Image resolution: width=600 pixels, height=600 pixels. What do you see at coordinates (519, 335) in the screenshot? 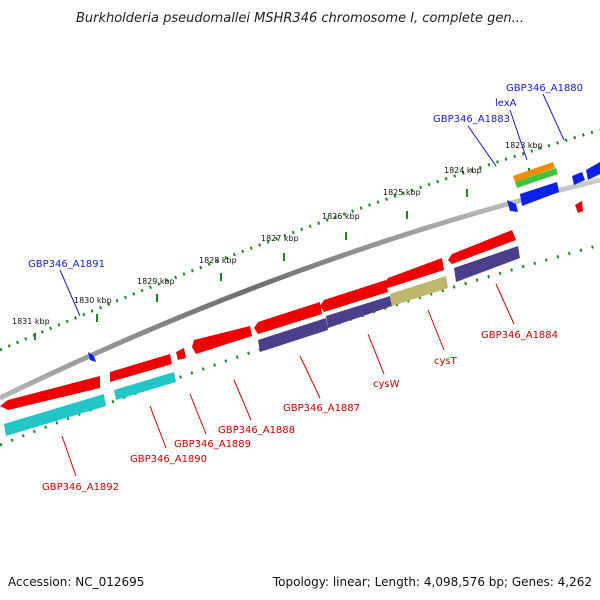
I see `gene-label-gbp346-a1884: GBP346_A1884` at bounding box center [519, 335].